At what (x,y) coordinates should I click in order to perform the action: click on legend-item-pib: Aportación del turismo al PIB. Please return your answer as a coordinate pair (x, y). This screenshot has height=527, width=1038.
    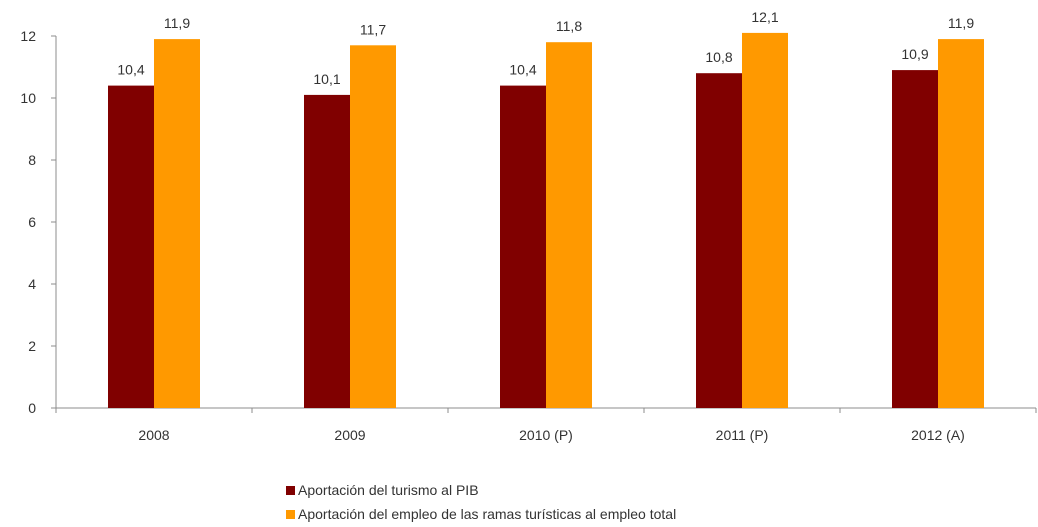
    Looking at the image, I should click on (481, 490).